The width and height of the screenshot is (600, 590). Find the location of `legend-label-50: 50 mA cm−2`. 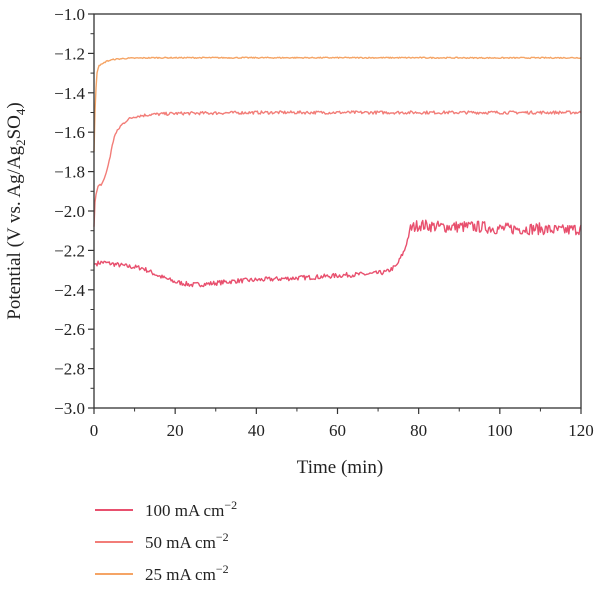

legend-label-50: 50 mA cm−2 is located at coordinates (187, 541).